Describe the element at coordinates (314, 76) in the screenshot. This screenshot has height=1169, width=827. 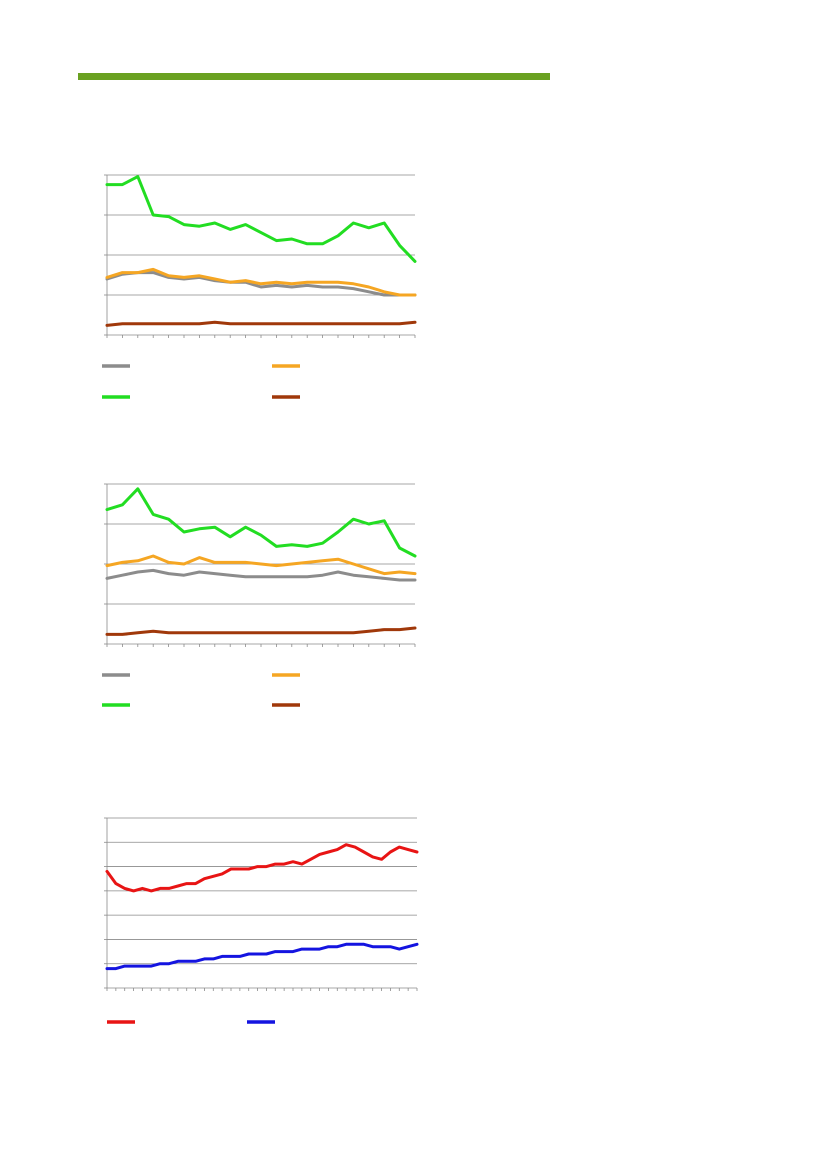
I see `header-rule` at that location.